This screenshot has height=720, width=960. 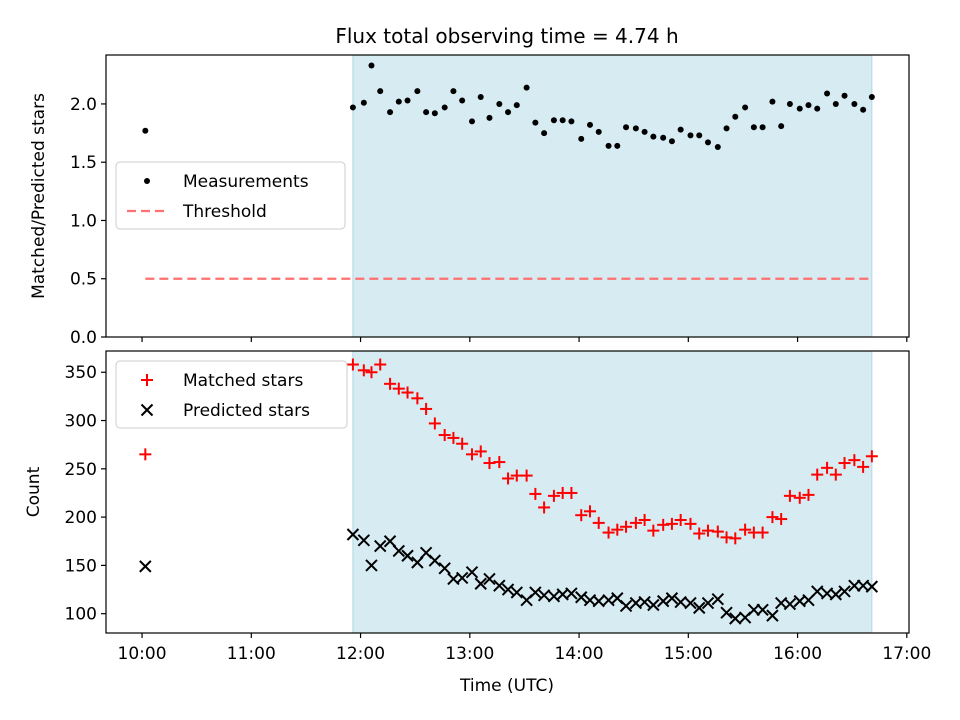 I want to click on x-tick-label: 11:00, so click(x=251, y=654).